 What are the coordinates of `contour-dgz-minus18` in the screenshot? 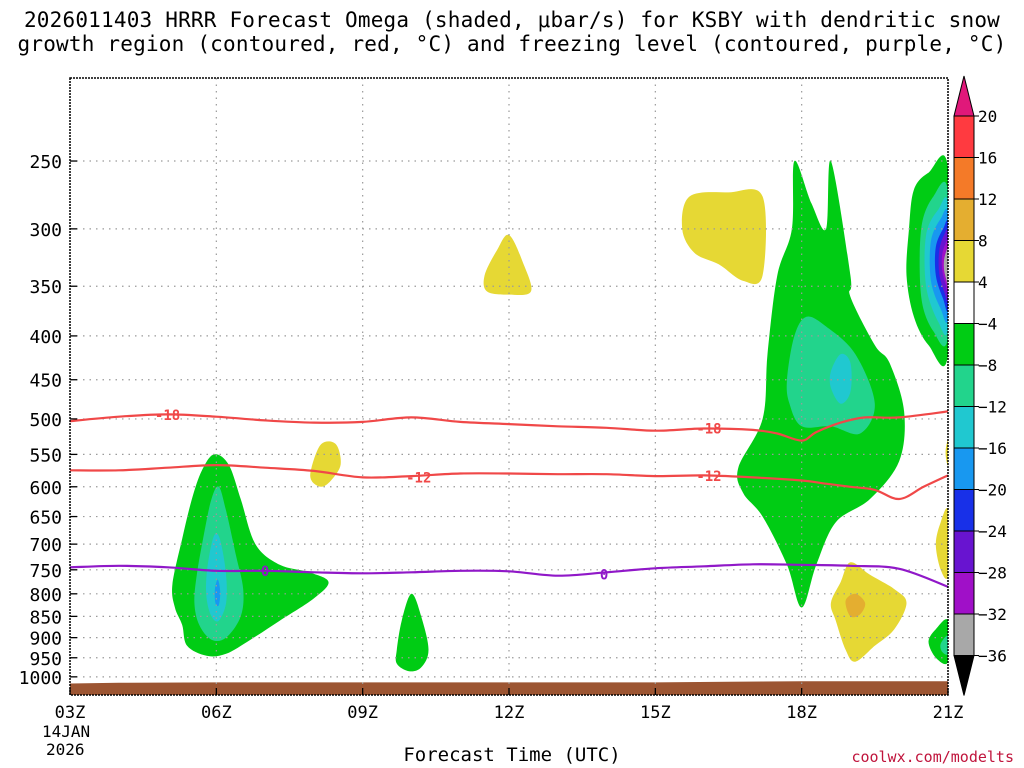 It's located at (509, 426).